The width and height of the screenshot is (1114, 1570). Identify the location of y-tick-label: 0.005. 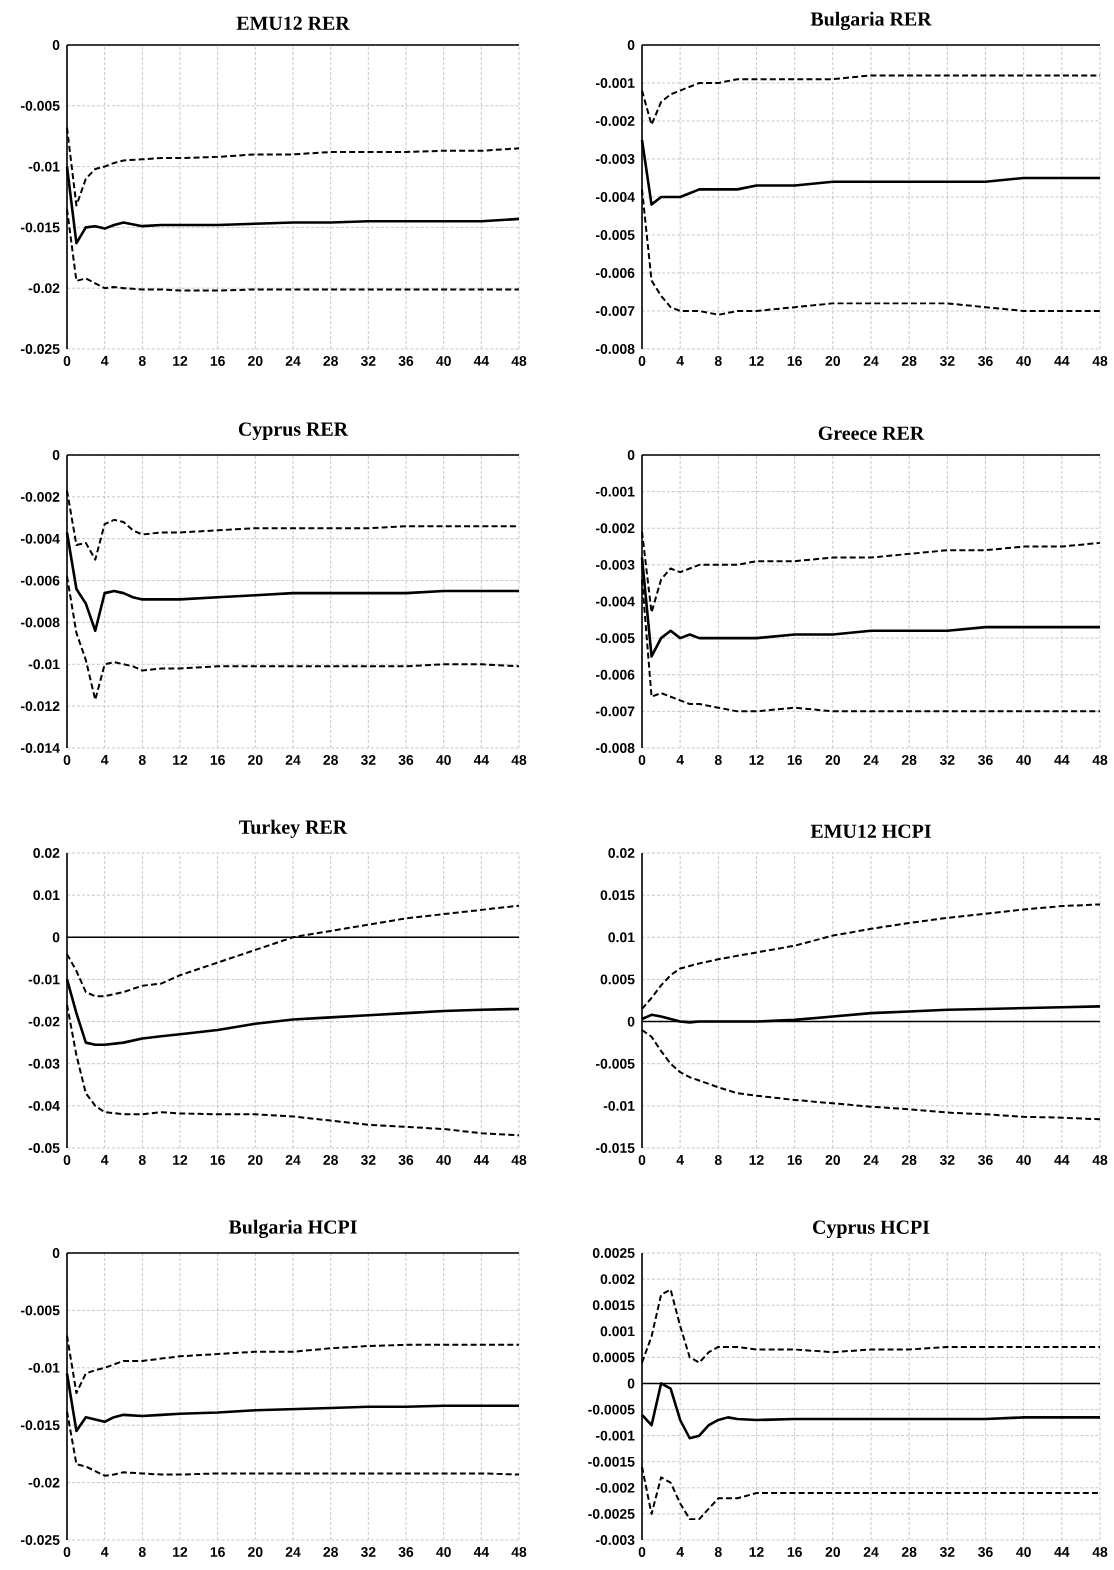
(617, 979).